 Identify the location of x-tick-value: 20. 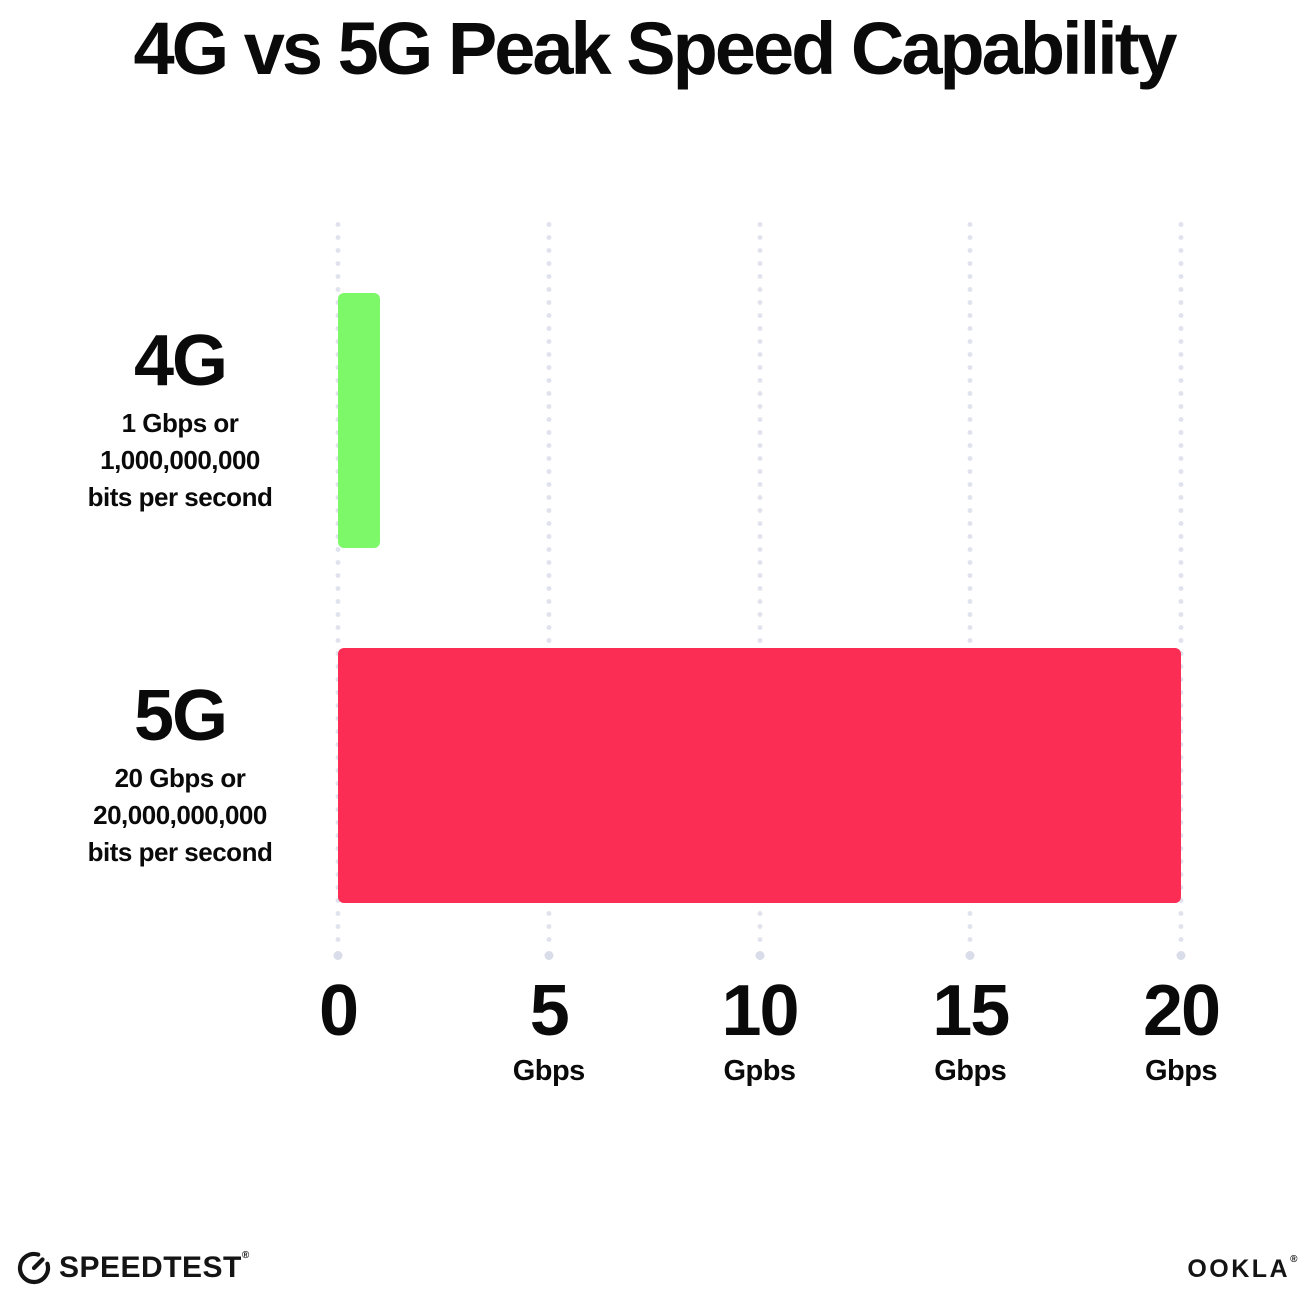
(1181, 1011).